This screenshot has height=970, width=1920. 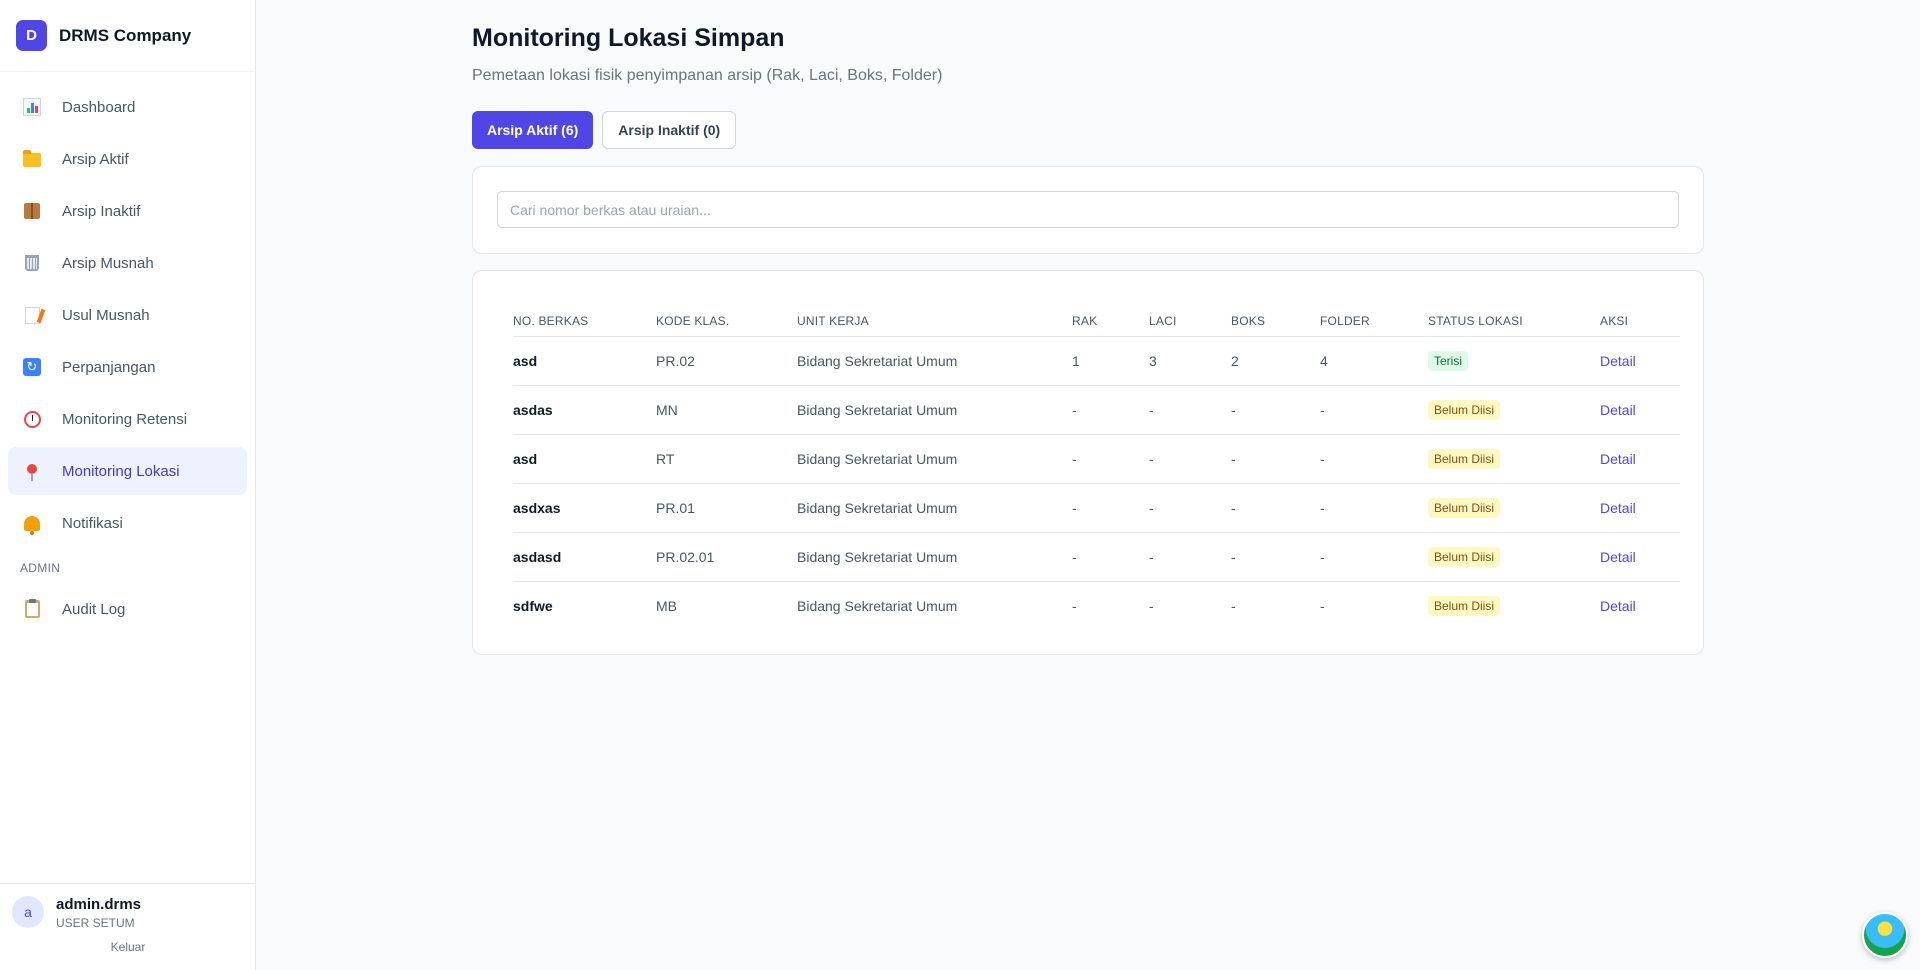 I want to click on folder-icon, so click(x=32, y=159).